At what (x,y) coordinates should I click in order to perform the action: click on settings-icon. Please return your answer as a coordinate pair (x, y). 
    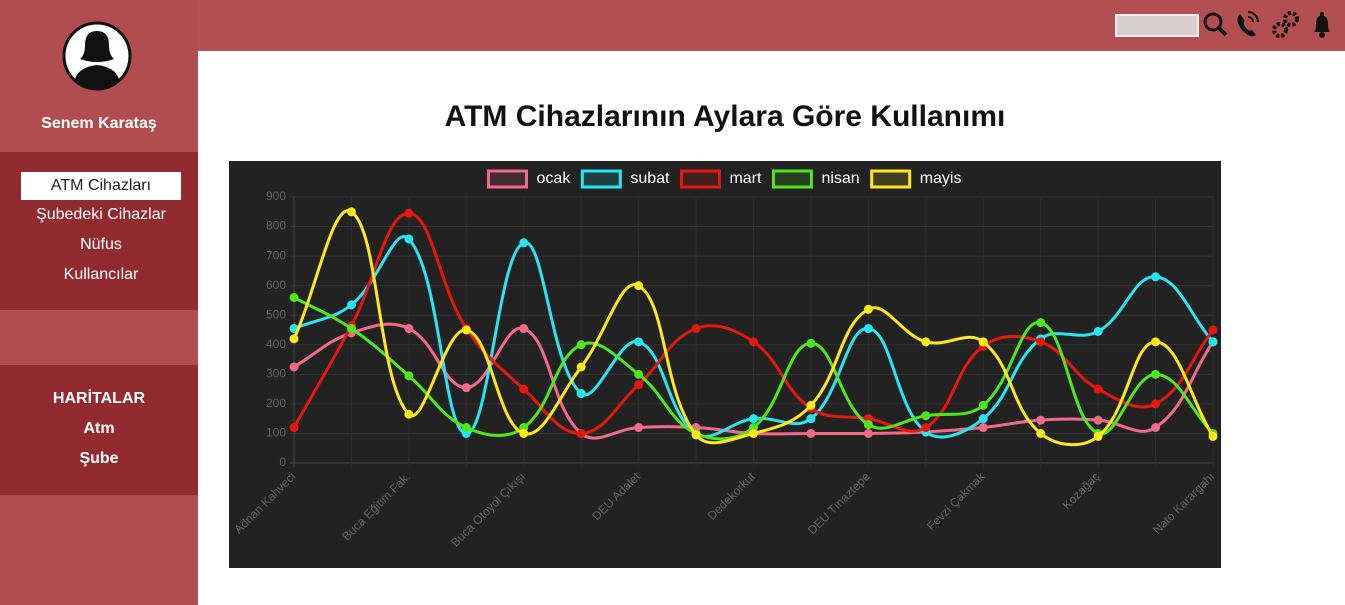
    Looking at the image, I should click on (1285, 24).